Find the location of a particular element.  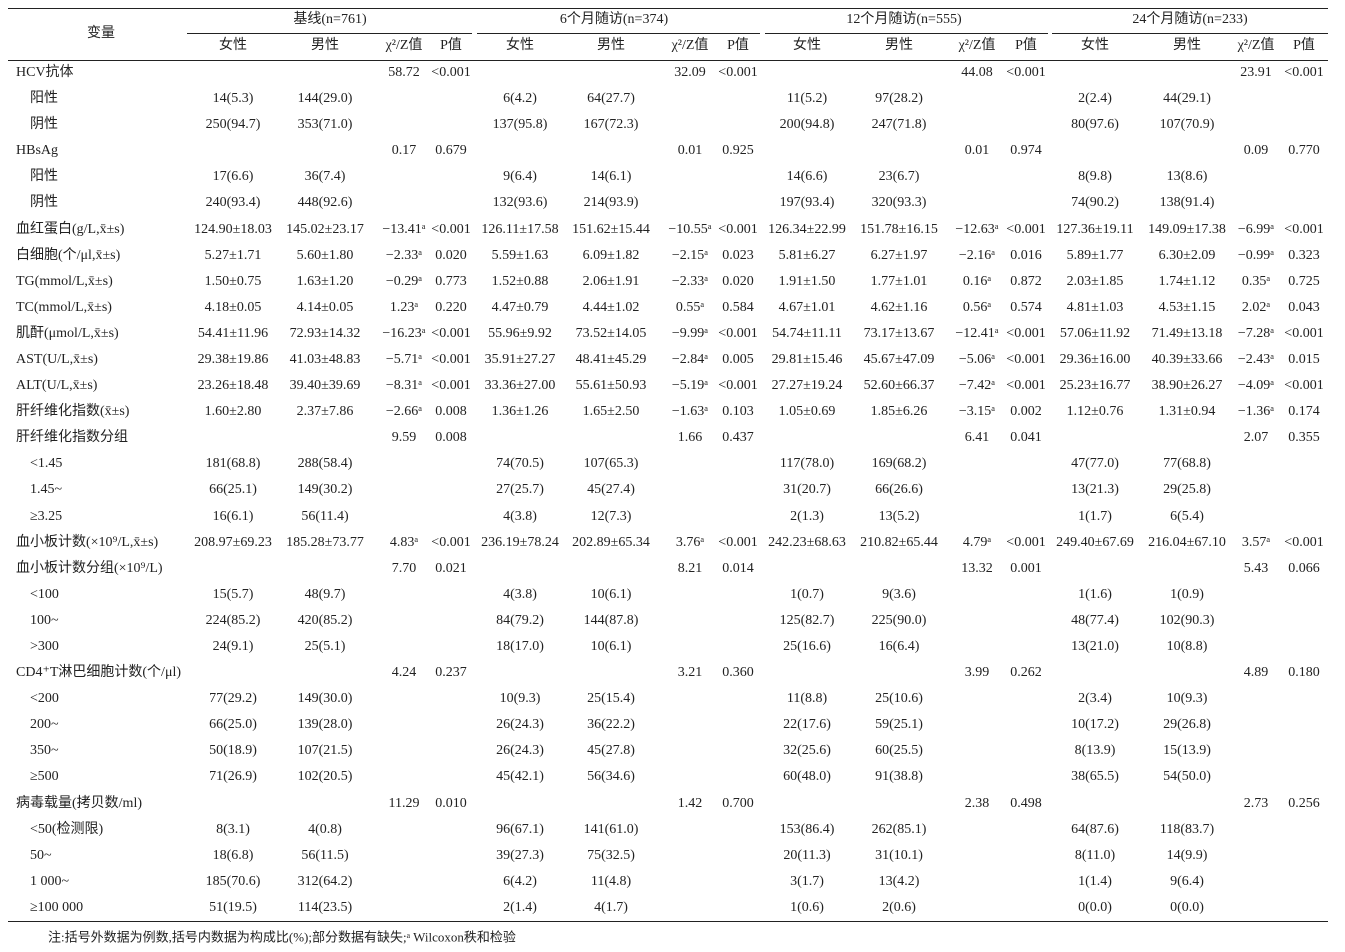

cell: 2.02ᵃ is located at coordinates (1256, 307).